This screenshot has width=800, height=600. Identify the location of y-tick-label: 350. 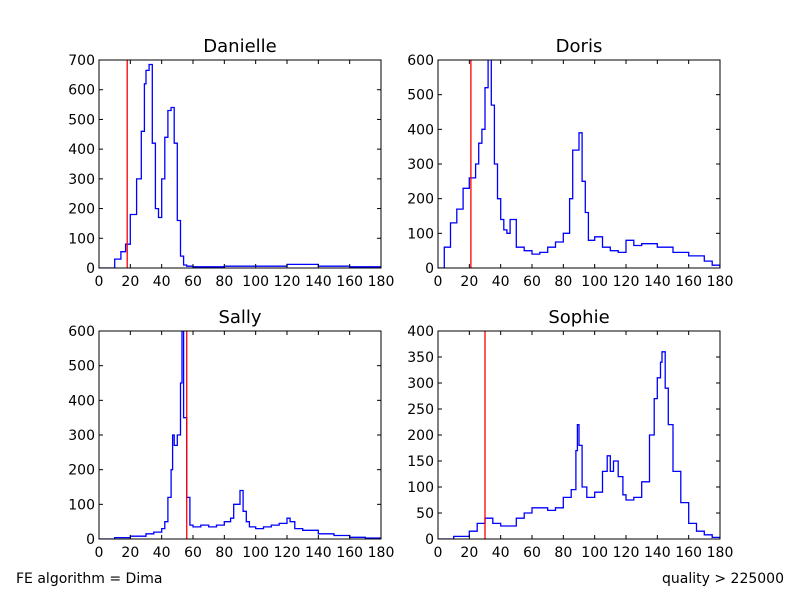
(420, 358).